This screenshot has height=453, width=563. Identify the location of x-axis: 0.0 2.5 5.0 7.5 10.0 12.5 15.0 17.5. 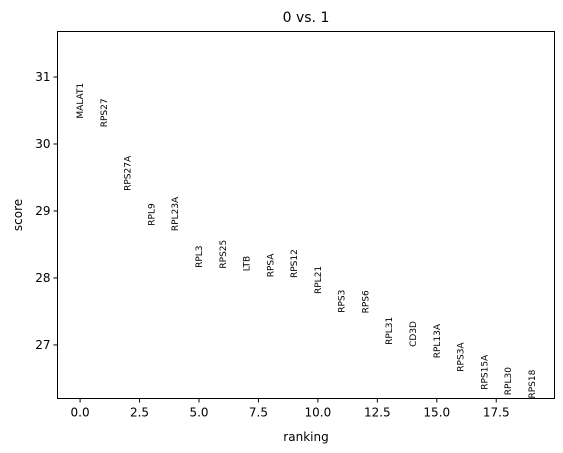
(290, 409).